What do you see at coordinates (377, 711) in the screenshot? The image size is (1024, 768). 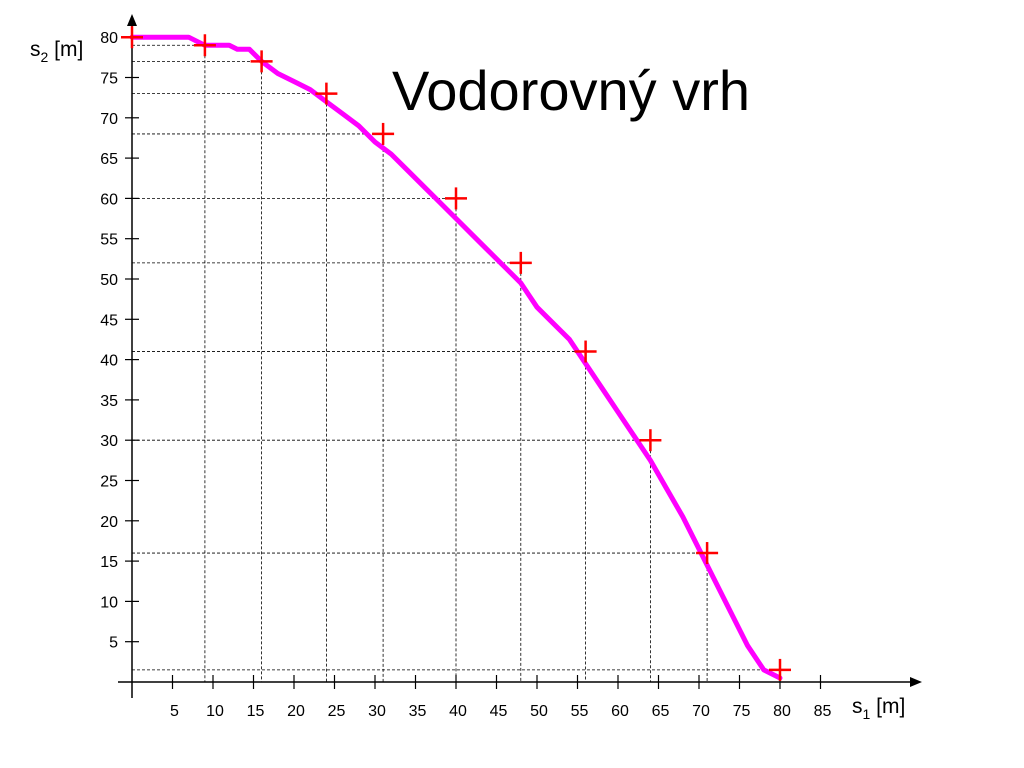 I see `x-tick-label: 30` at bounding box center [377, 711].